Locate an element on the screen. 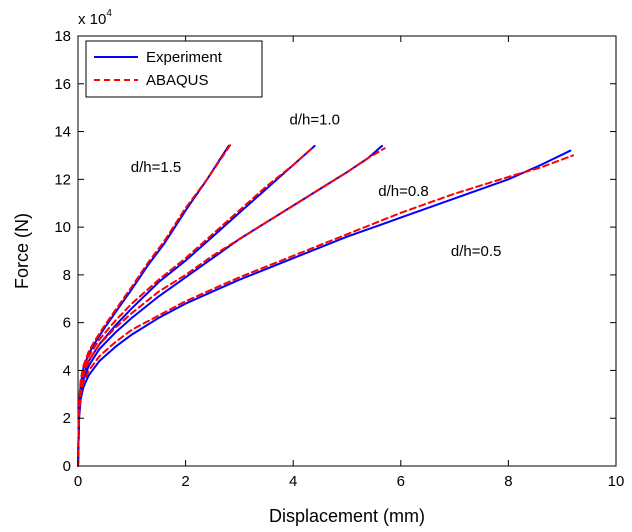  x-tick-label: 6 is located at coordinates (401, 481).